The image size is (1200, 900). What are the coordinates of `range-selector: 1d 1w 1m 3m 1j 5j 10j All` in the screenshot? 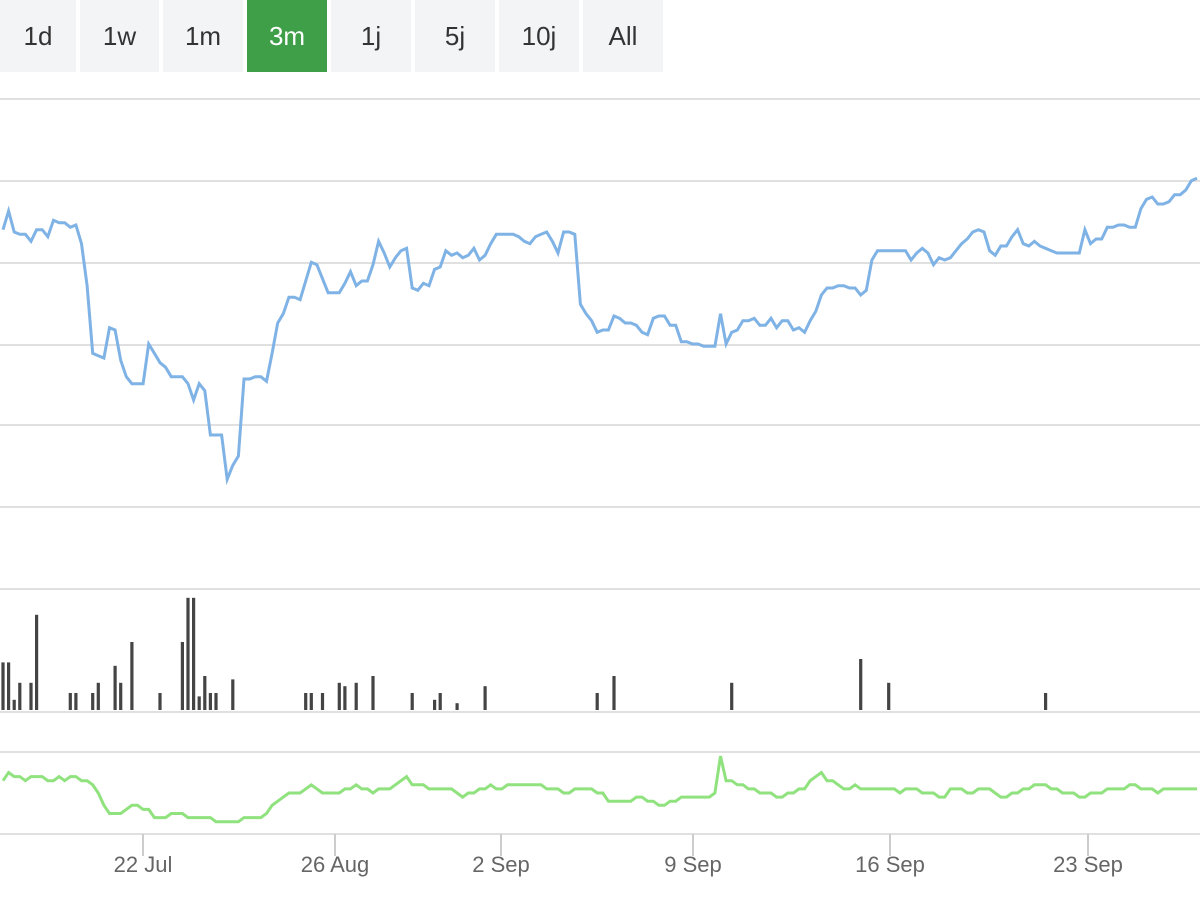 It's located at (331, 36).